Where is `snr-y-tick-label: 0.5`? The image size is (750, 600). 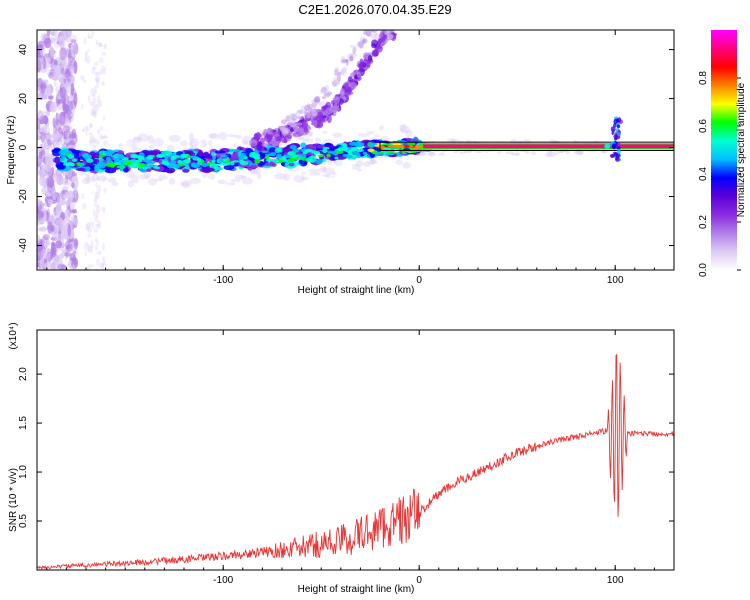
snr-y-tick-label: 0.5 is located at coordinates (23, 521).